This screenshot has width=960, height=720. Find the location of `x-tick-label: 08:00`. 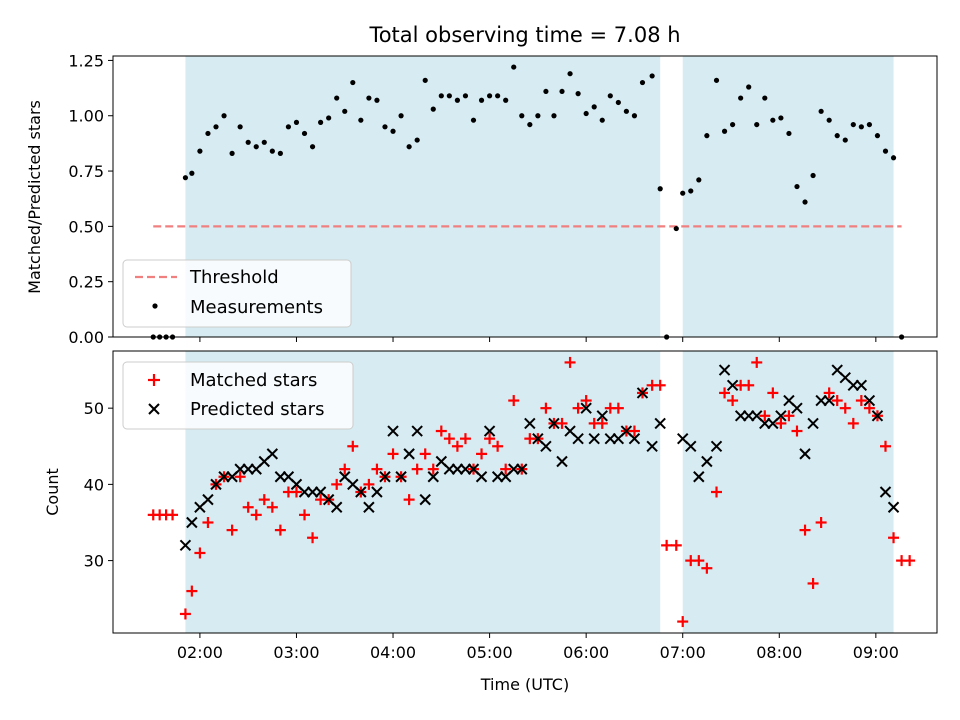

x-tick-label: 08:00 is located at coordinates (779, 652).